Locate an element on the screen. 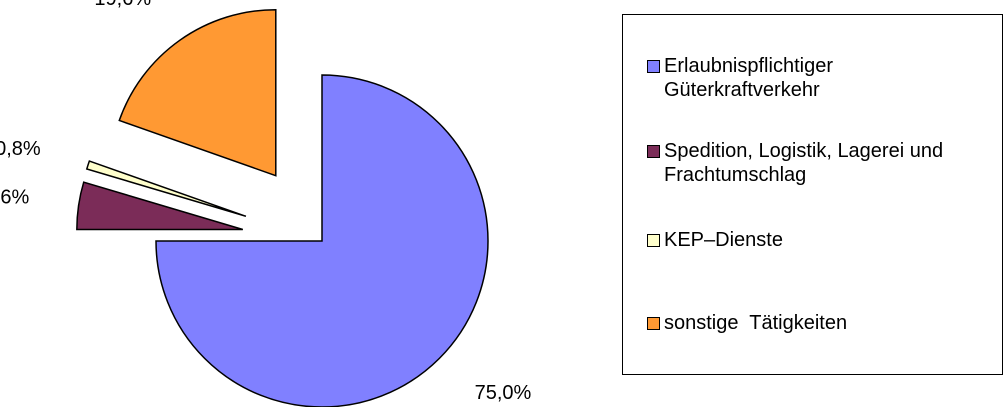  data-label: 19,6% is located at coordinates (122, 5).